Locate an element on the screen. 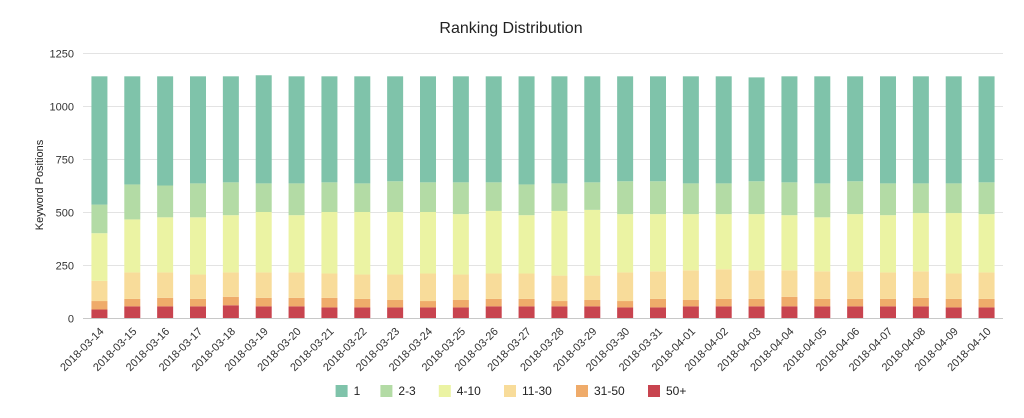 The height and width of the screenshot is (418, 1024). legend-item-2-3: 2-3 is located at coordinates (398, 391).